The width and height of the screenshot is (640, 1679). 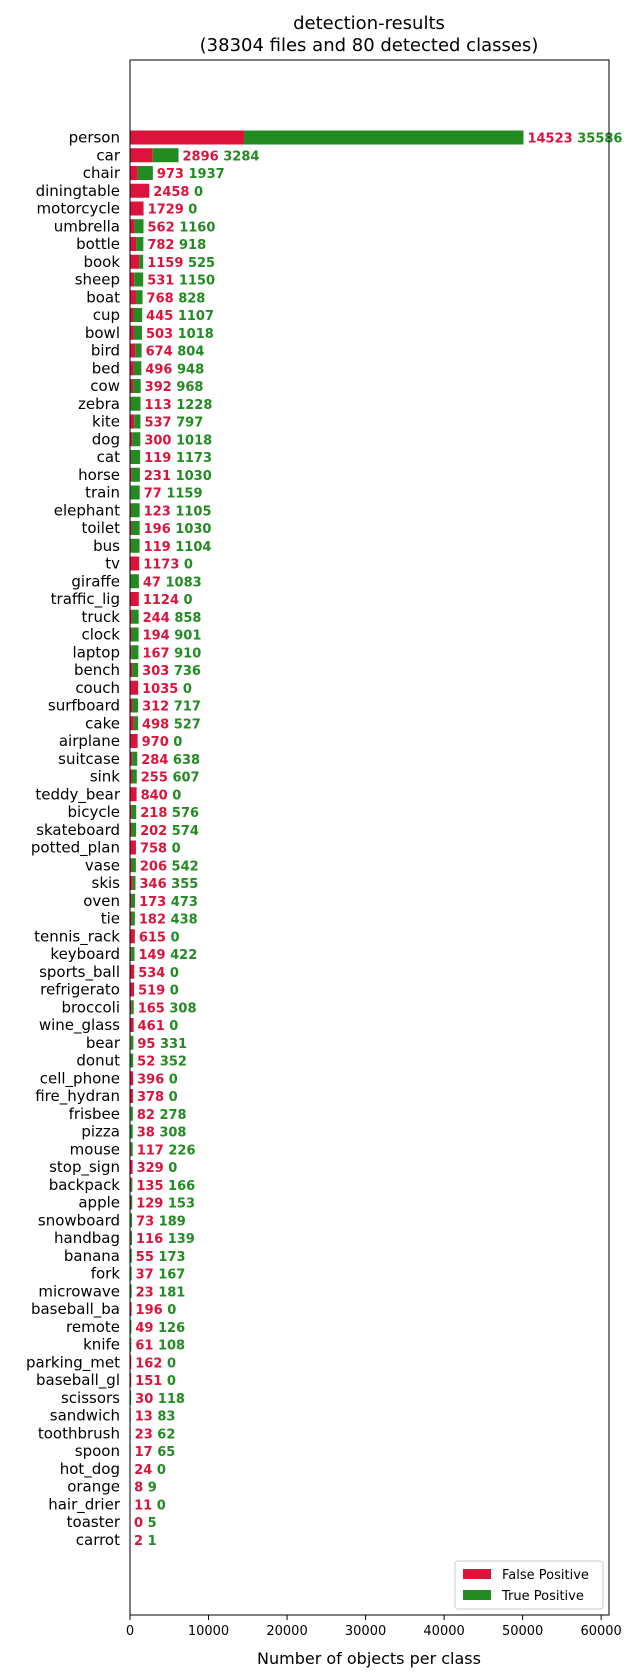 What do you see at coordinates (171, 1275) in the screenshot?
I see `value-true-positive: 167` at bounding box center [171, 1275].